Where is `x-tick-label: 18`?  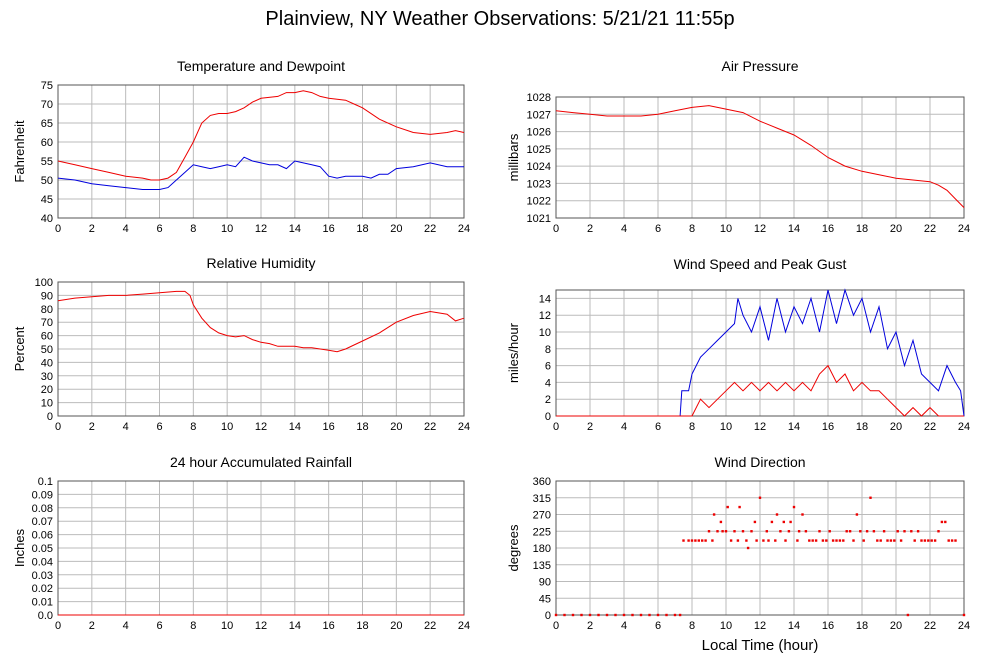
x-tick-label: 18 is located at coordinates (362, 229).